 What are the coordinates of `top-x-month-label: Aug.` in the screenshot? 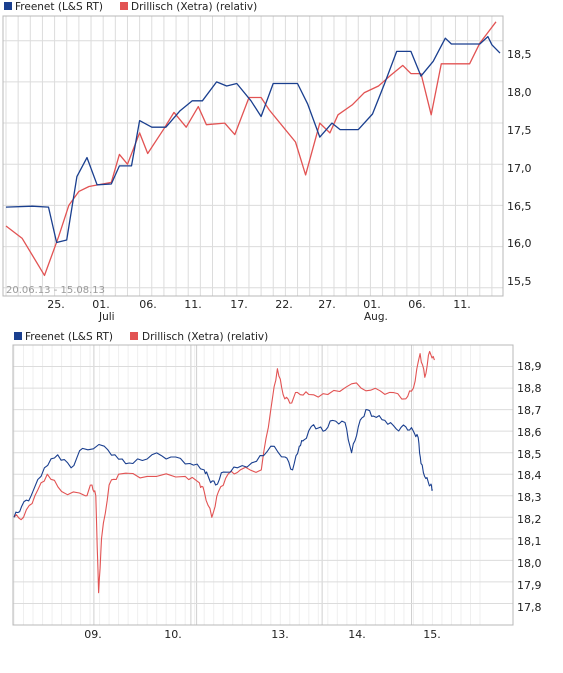 It's located at (376, 317).